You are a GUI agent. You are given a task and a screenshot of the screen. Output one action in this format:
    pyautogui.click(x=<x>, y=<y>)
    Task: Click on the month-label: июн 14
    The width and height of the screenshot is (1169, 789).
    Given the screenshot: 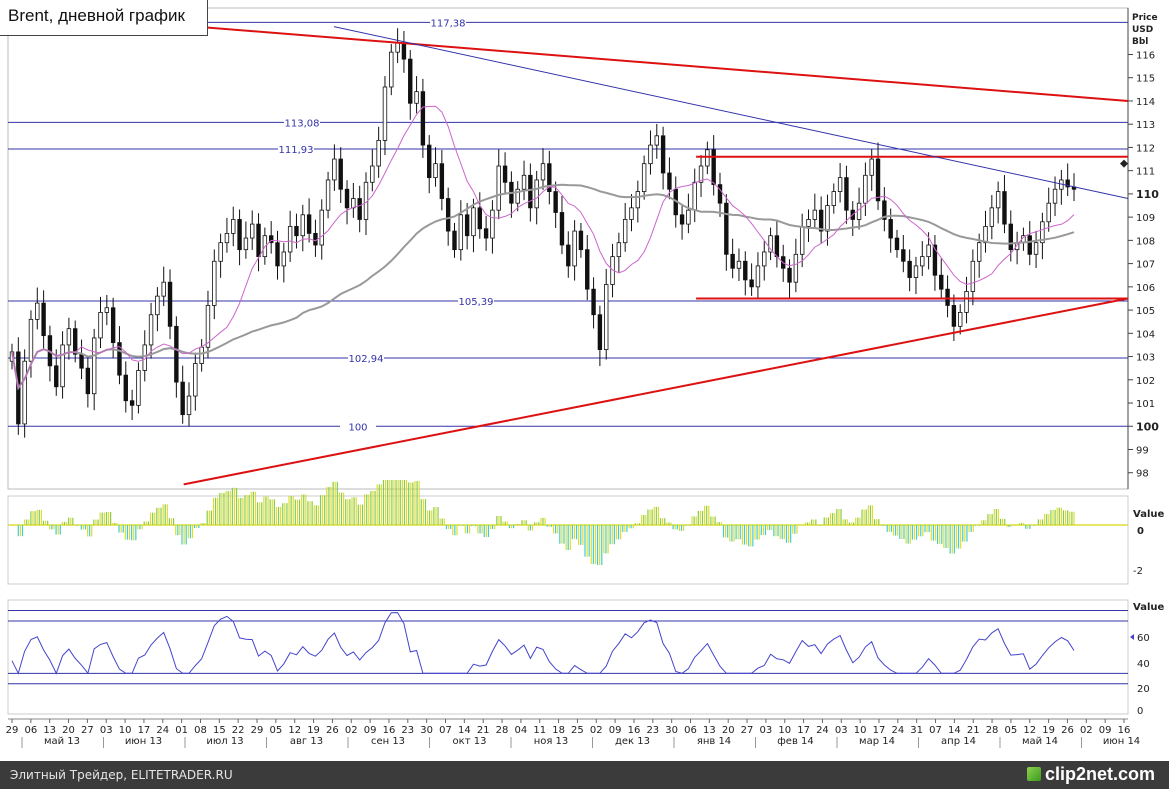 What is the action you would take?
    pyautogui.click(x=1121, y=741)
    